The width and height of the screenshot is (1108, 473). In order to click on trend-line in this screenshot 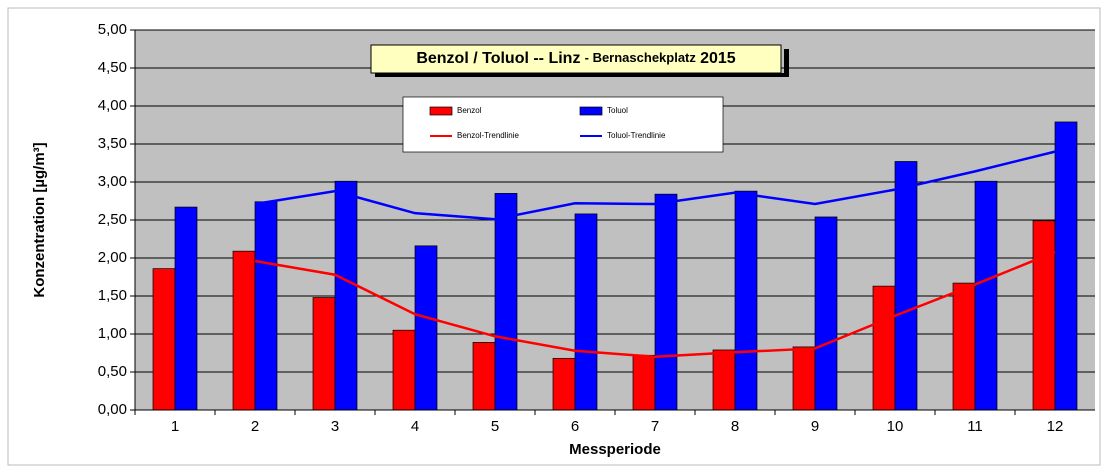, I will do `click(655, 185)`.